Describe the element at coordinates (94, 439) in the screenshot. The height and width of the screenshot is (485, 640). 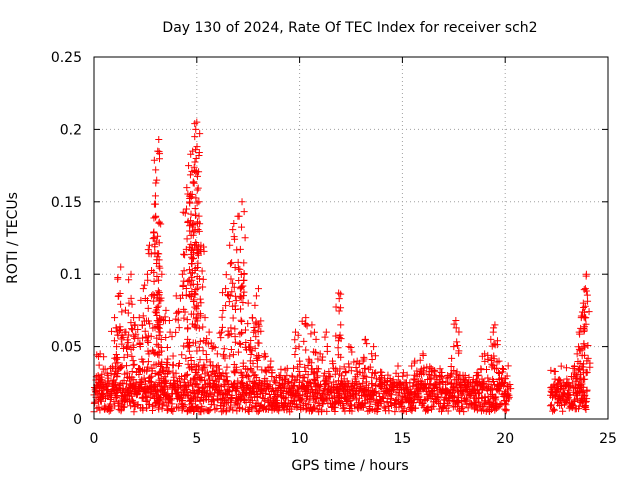
I see `x-tick-label: 0` at that location.